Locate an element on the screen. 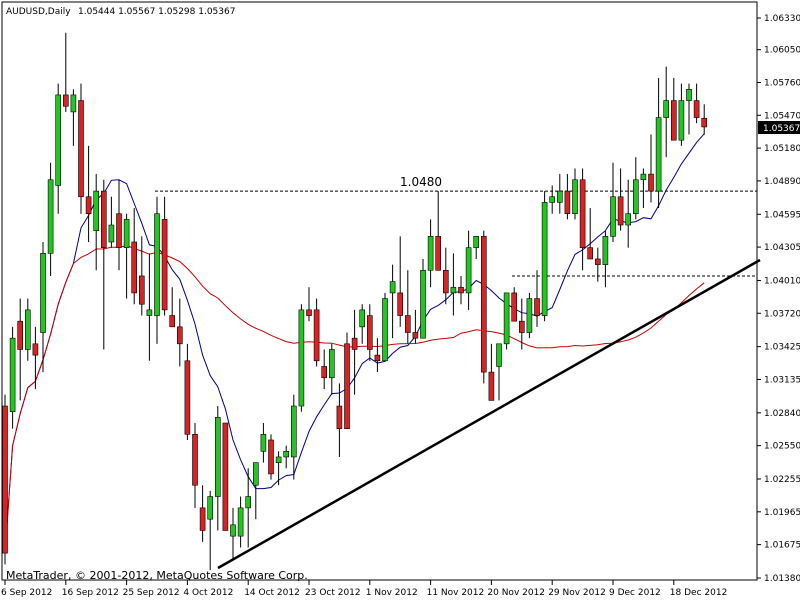  price-tick-label: 1.02840 is located at coordinates (782, 414).